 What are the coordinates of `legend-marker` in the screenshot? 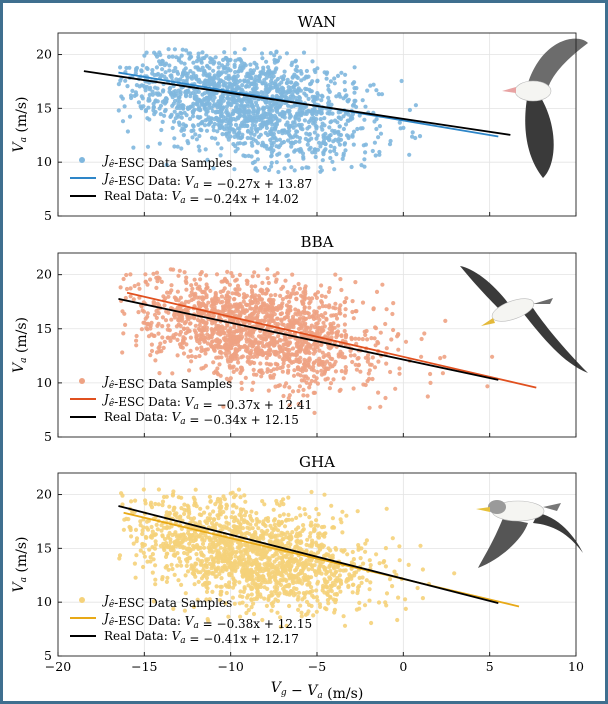 It's located at (82, 160).